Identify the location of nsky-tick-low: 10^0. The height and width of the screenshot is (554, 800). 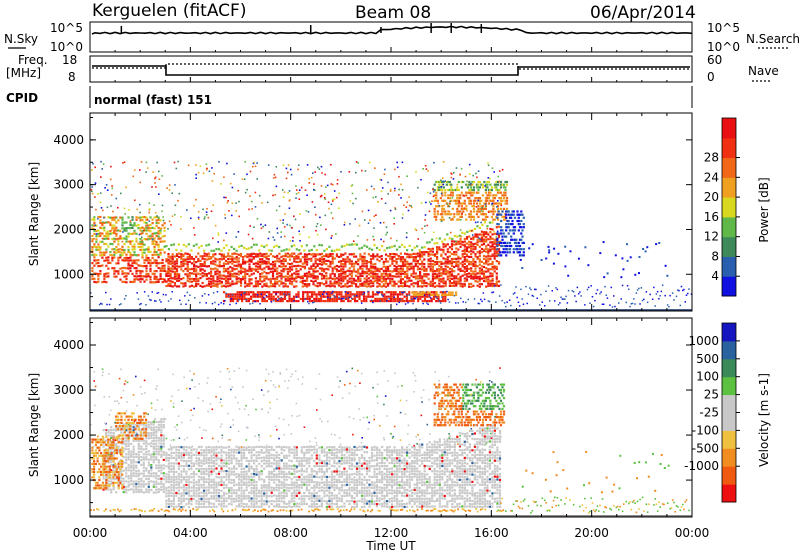
(66, 47).